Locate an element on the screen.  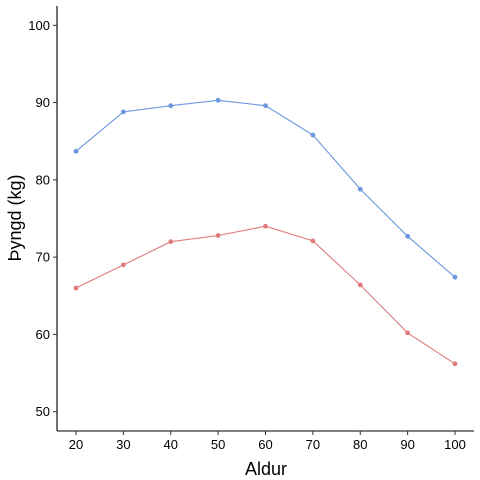
x-tick-label: 40 is located at coordinates (171, 444).